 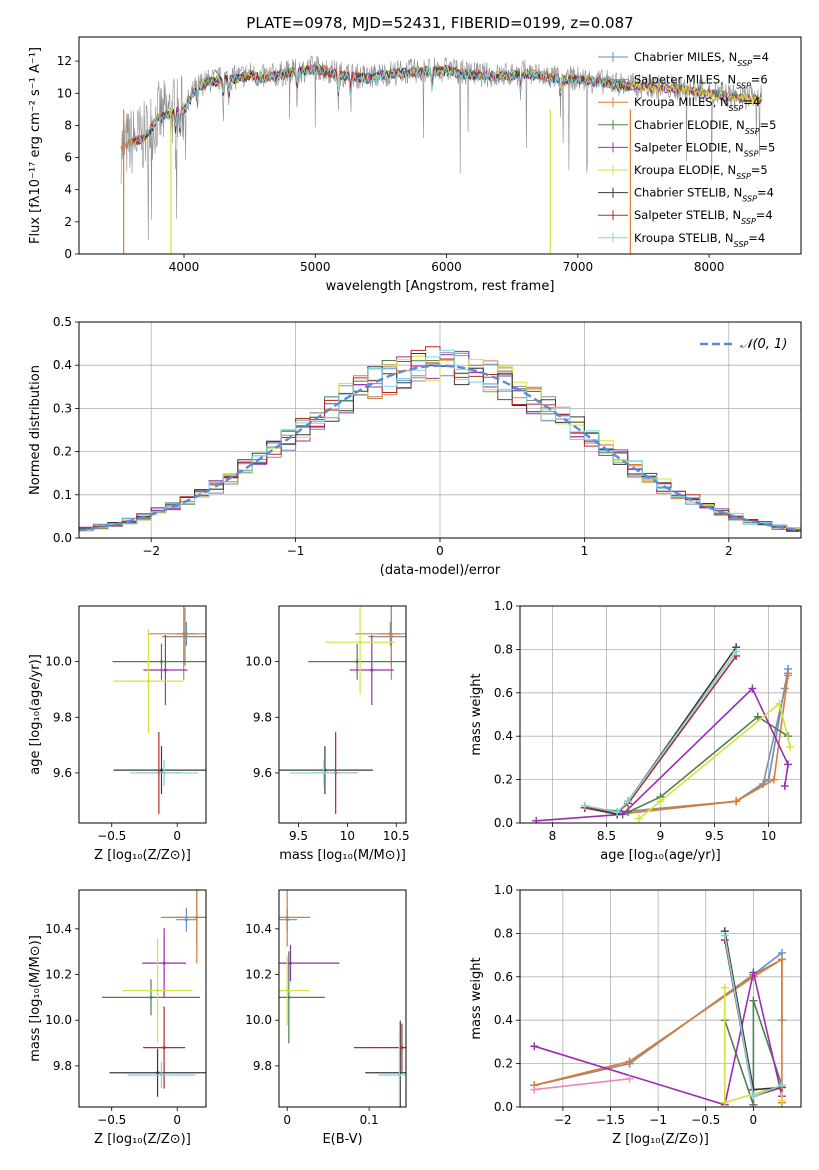 I want to click on mass_vs_EBV-panel: 0 0.1 9.8 10.0 10.2 10.4 E(B-V), so click(x=326, y=1018).